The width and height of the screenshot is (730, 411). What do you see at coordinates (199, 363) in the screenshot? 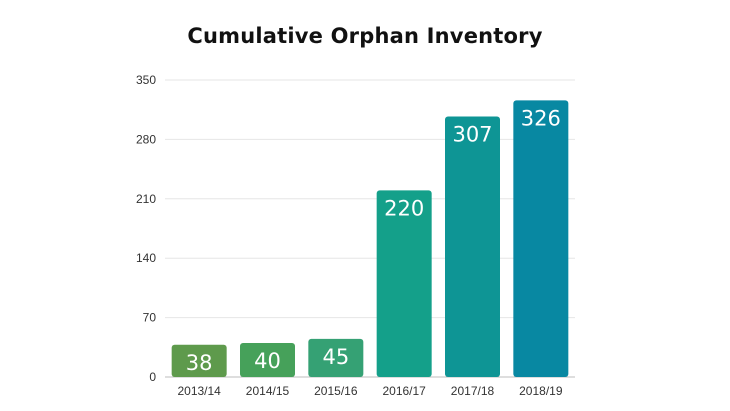
I see `data-label: 38` at bounding box center [199, 363].